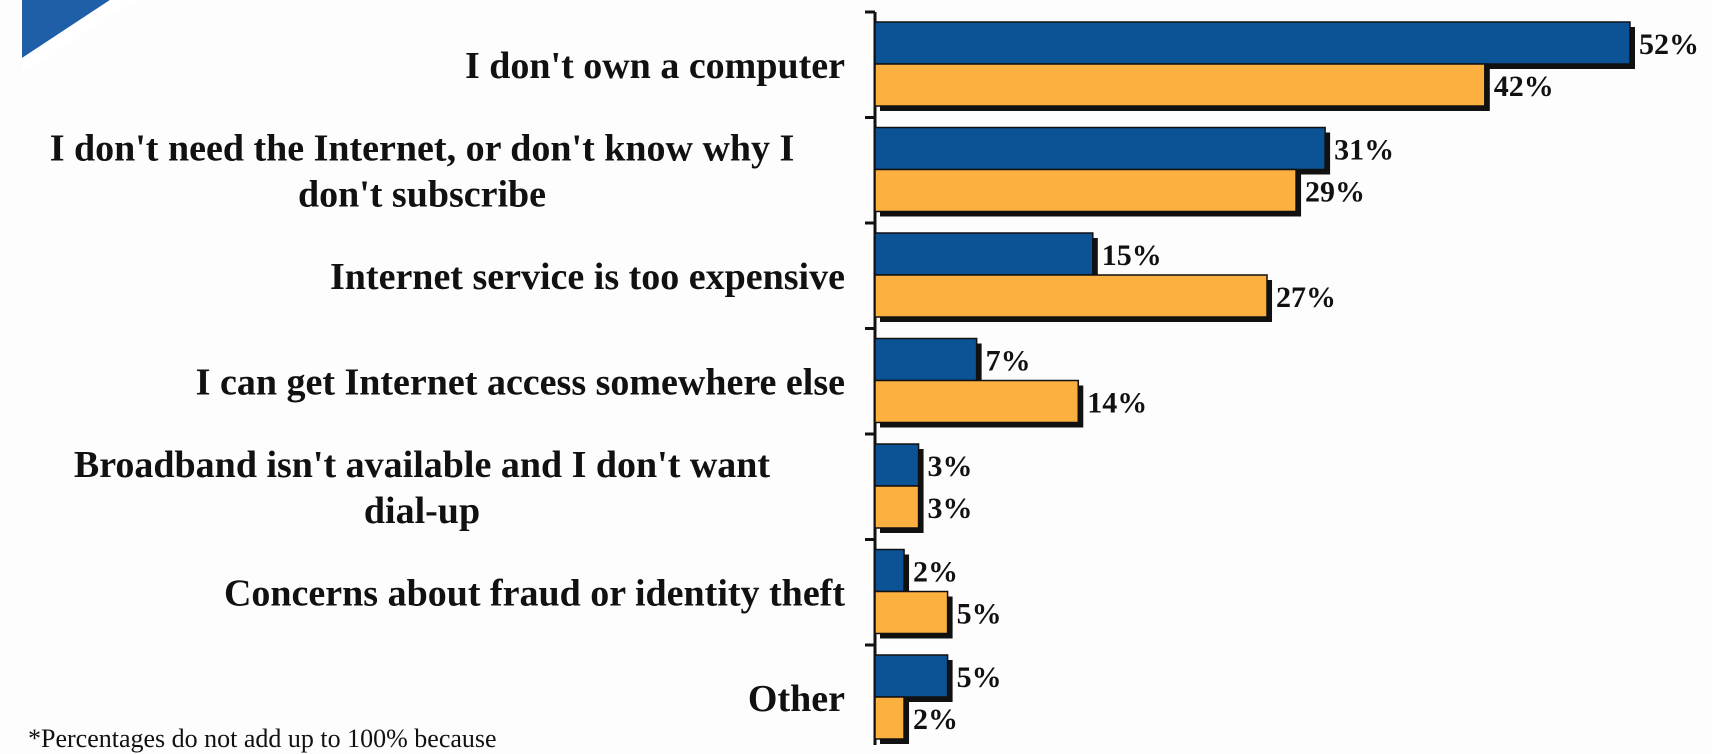  Describe the element at coordinates (520, 382) in the screenshot. I see `category-label: I can get Internet access somewhere else` at that location.